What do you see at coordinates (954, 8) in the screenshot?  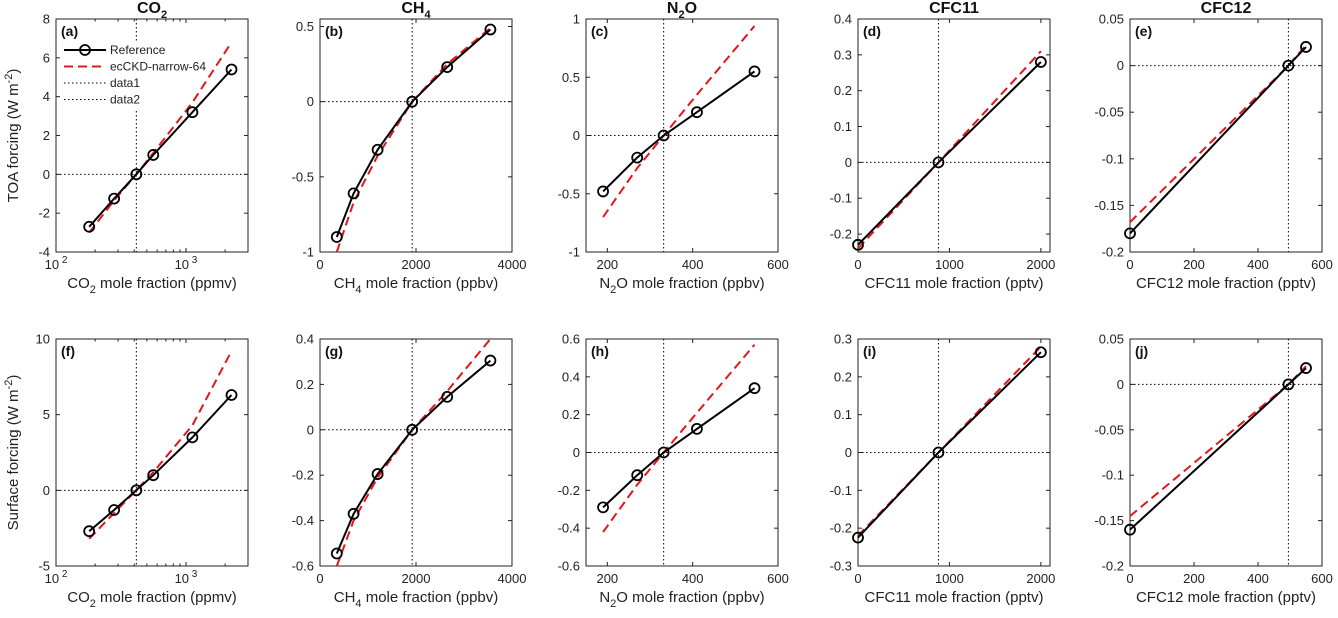 I see `panel-title: CFC11` at bounding box center [954, 8].